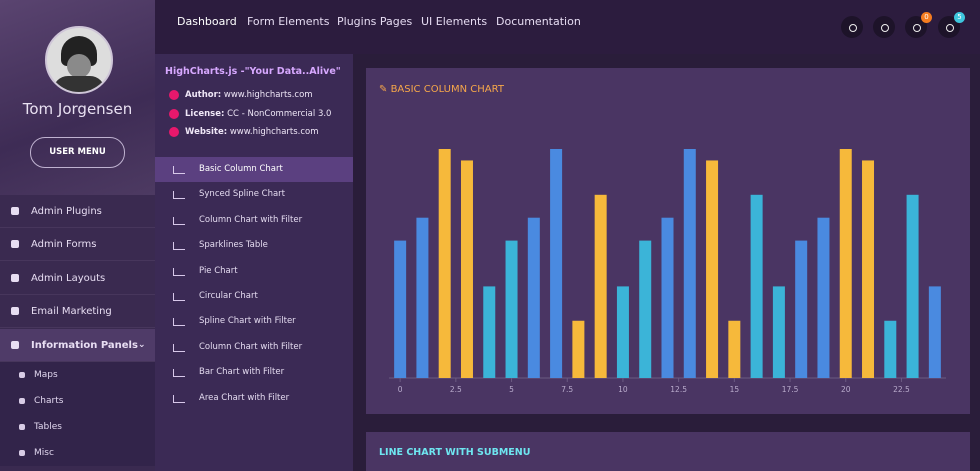 The height and width of the screenshot is (471, 980). What do you see at coordinates (279, 113) in the screenshot?
I see `info-value: CC - NonCommercial 3.0` at bounding box center [279, 113].